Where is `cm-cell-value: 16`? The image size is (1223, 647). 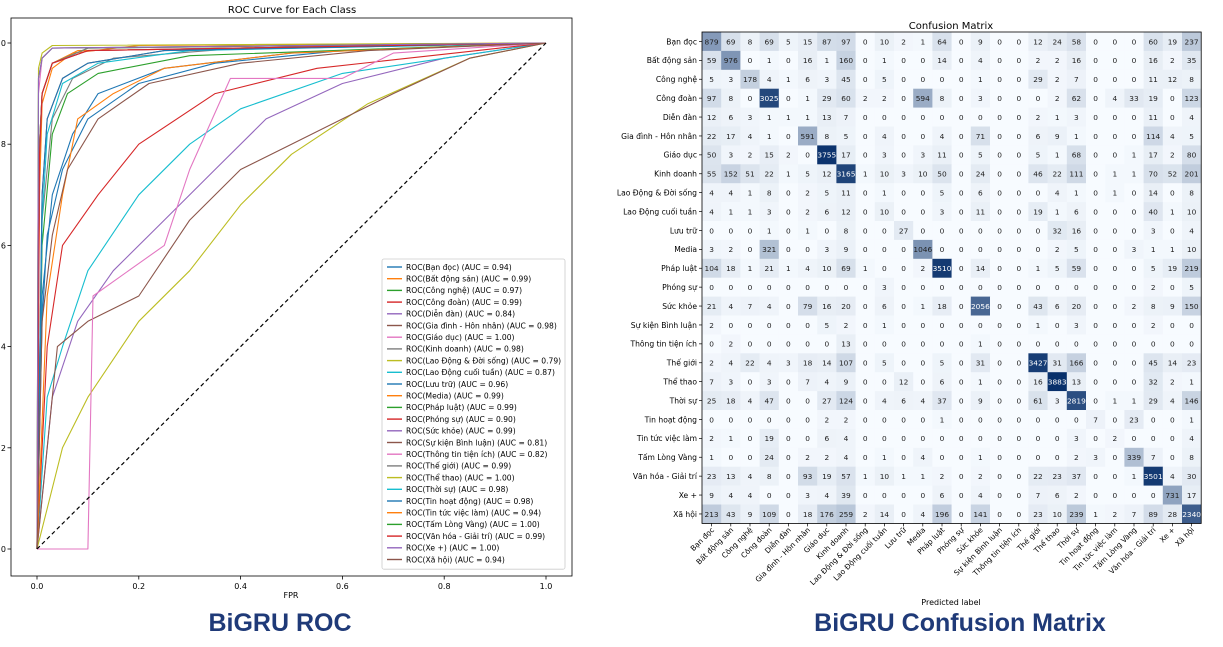
cm-cell-value: 16 is located at coordinates (1038, 381).